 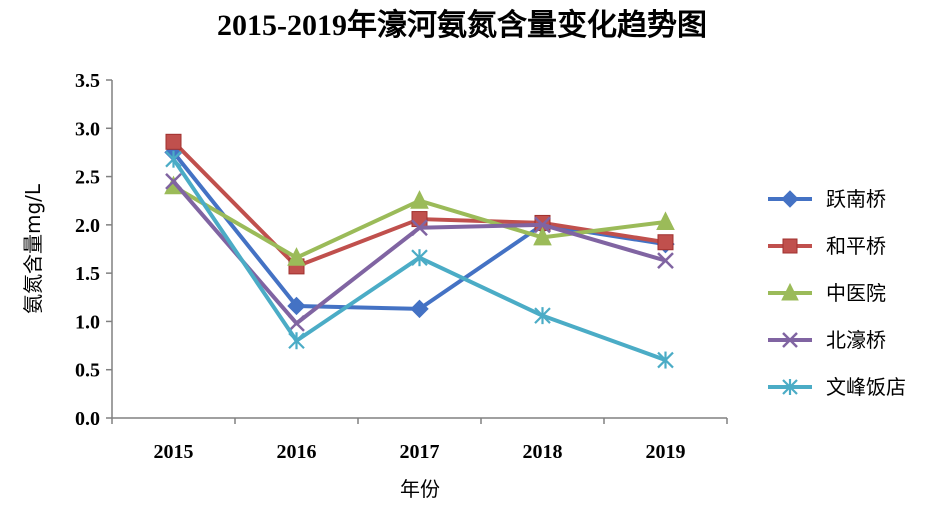 What do you see at coordinates (856, 340) in the screenshot?
I see `legend-label: 北濠桥` at bounding box center [856, 340].